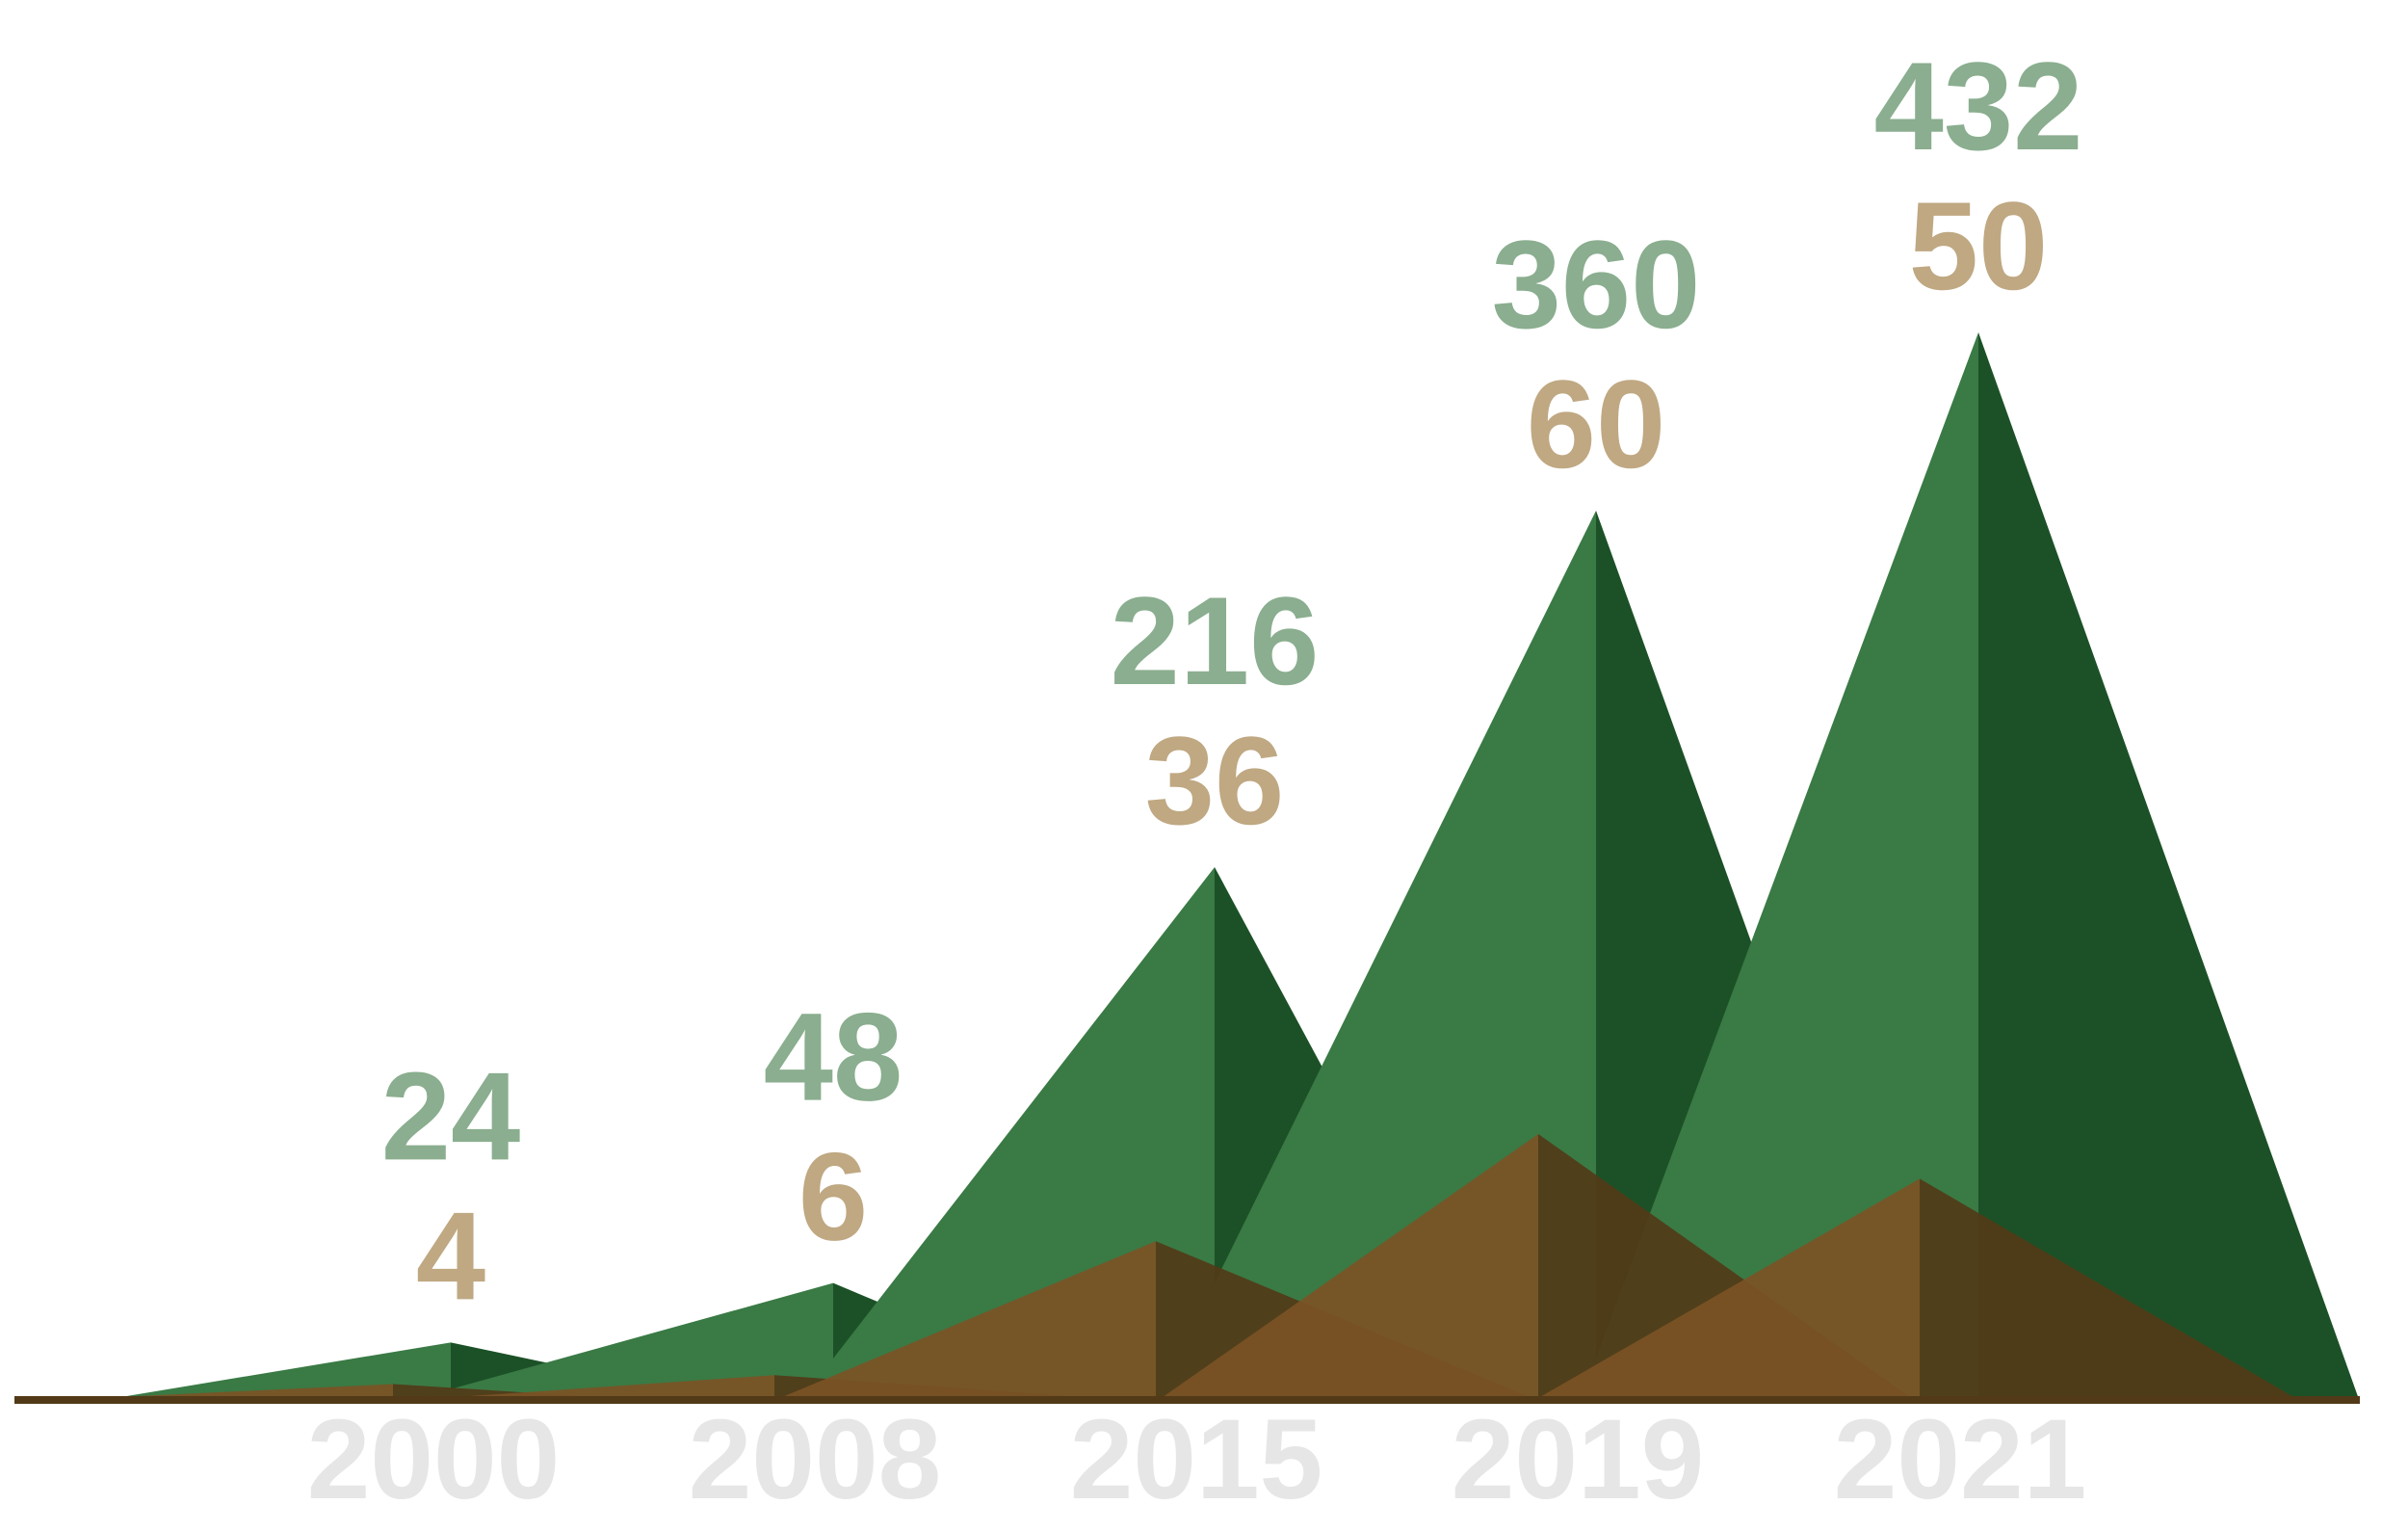 Image resolution: width=2408 pixels, height=1531 pixels. What do you see at coordinates (1187, 1400) in the screenshot?
I see `baseline-strip` at bounding box center [1187, 1400].